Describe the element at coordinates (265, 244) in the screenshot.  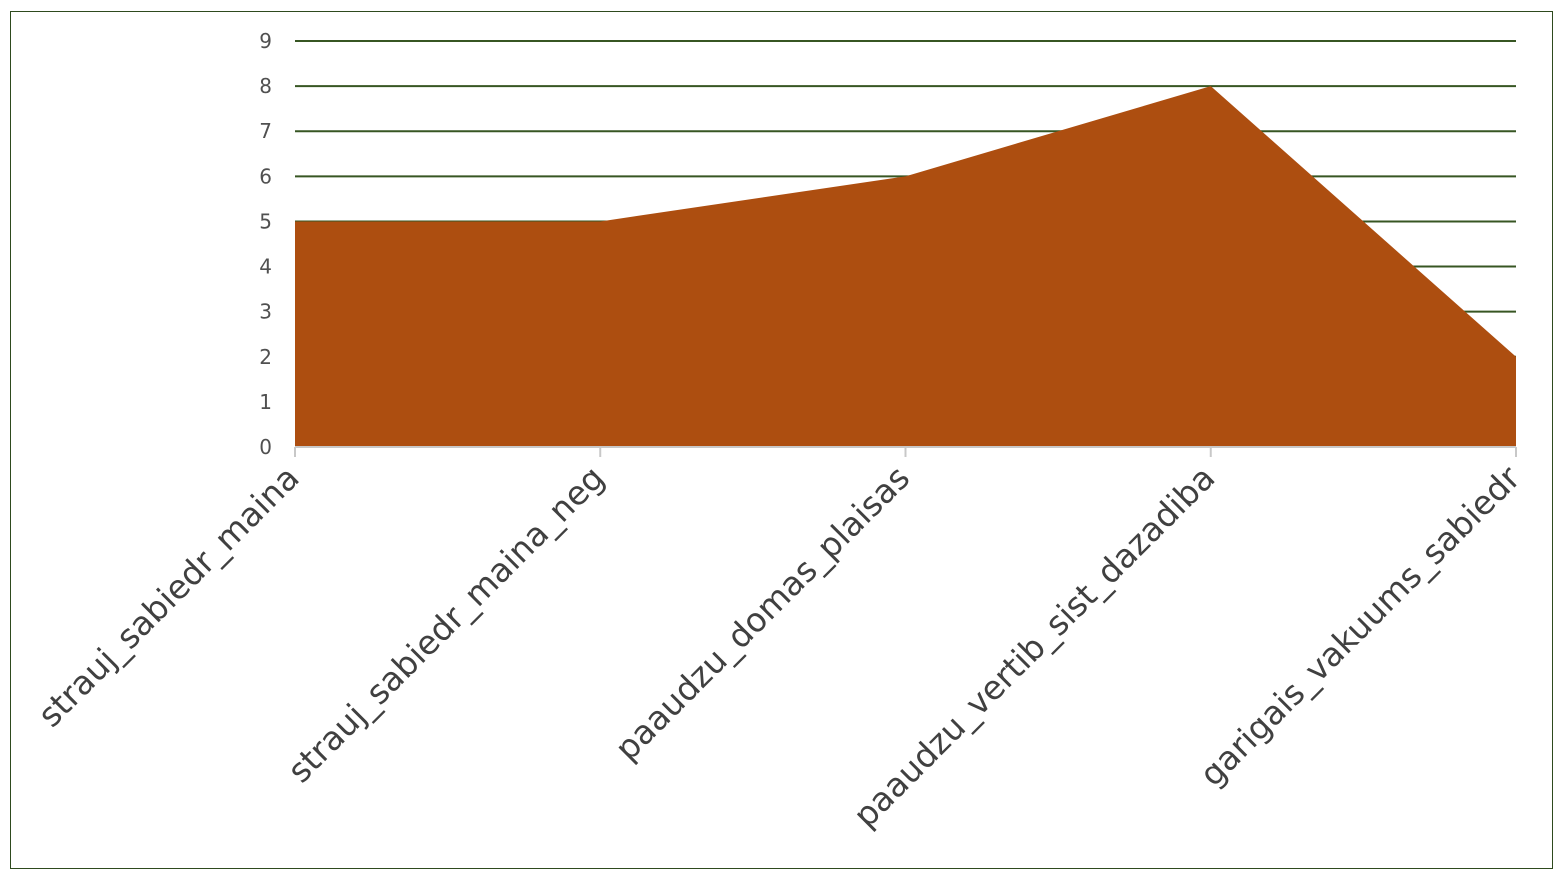
I see `y-axis-ticks: 0 1 2 3 4 5 6 7 8 9` at that location.